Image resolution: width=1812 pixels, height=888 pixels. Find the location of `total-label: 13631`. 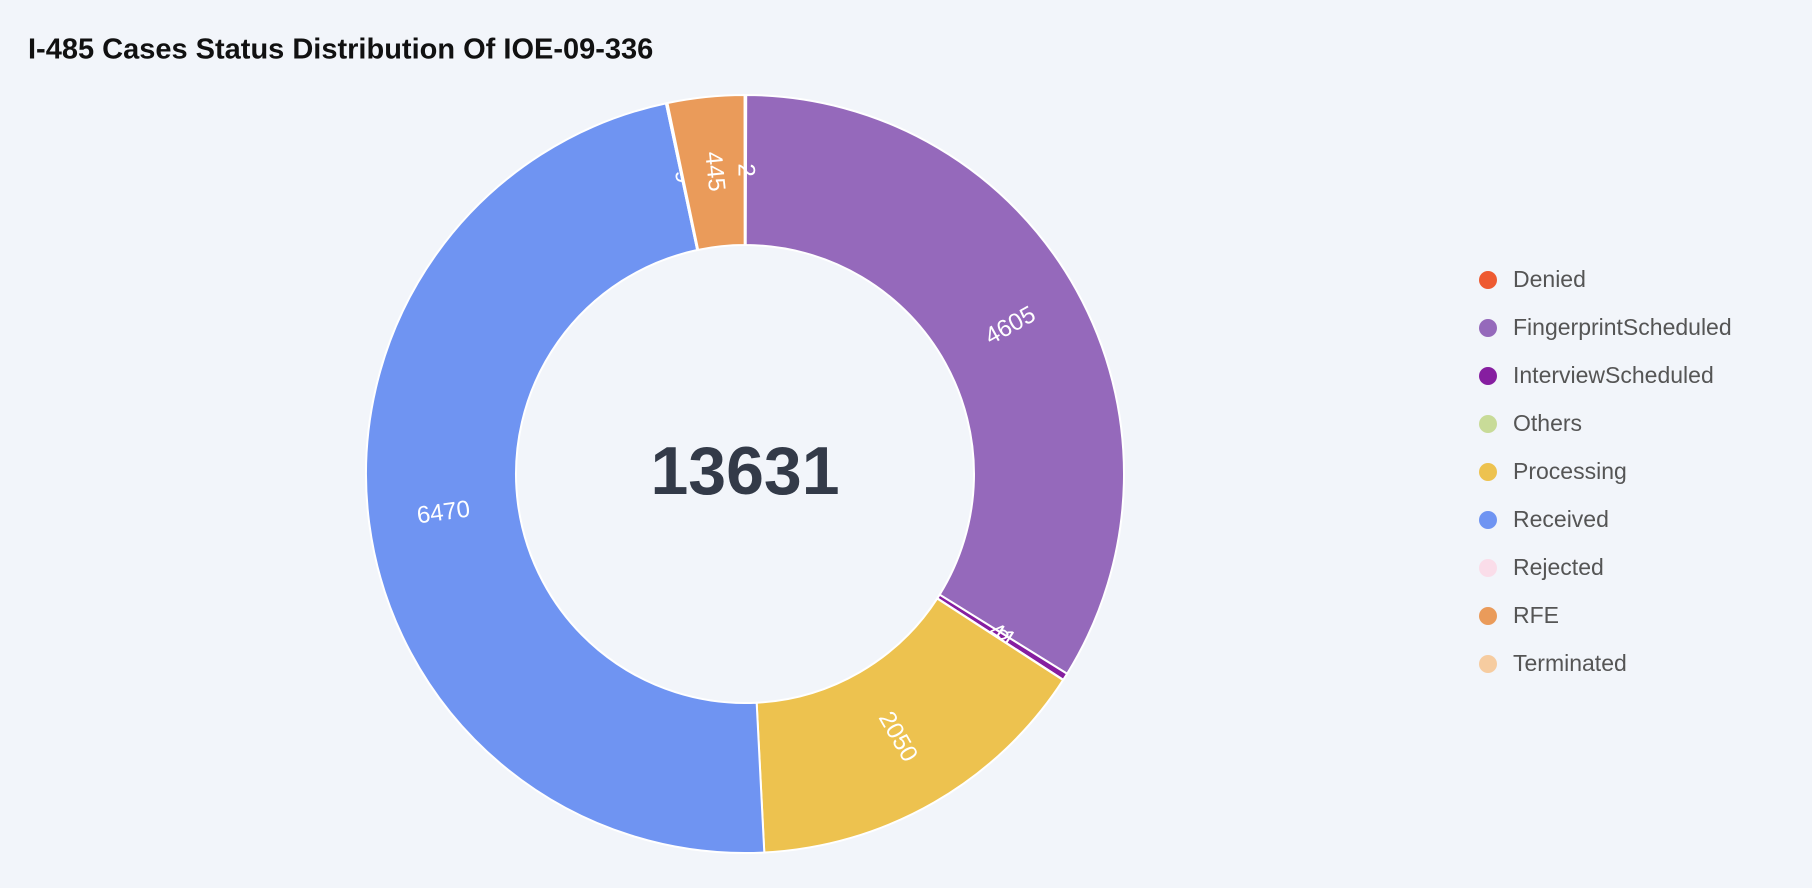

total-label: 13631 is located at coordinates (744, 471).